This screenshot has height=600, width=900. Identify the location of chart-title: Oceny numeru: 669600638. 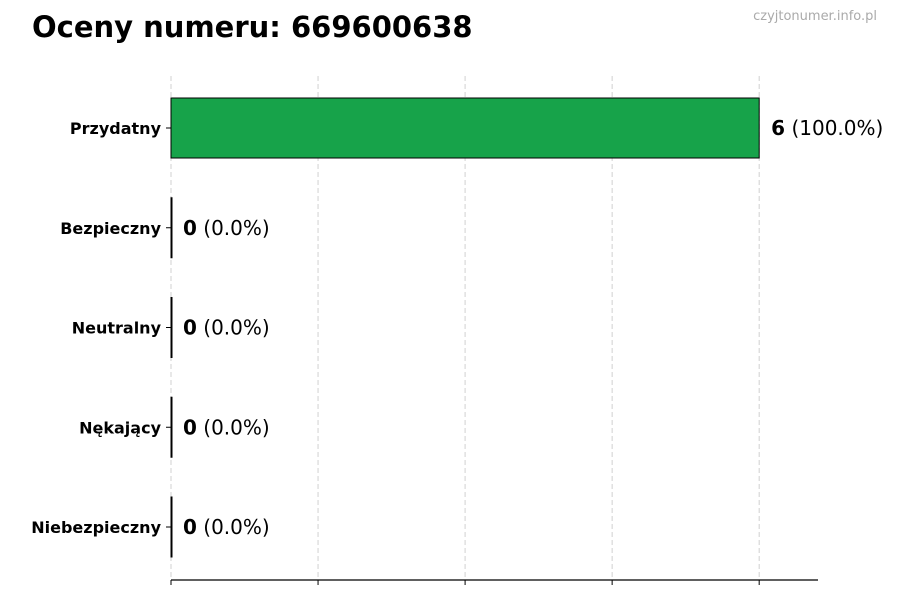
(252, 27).